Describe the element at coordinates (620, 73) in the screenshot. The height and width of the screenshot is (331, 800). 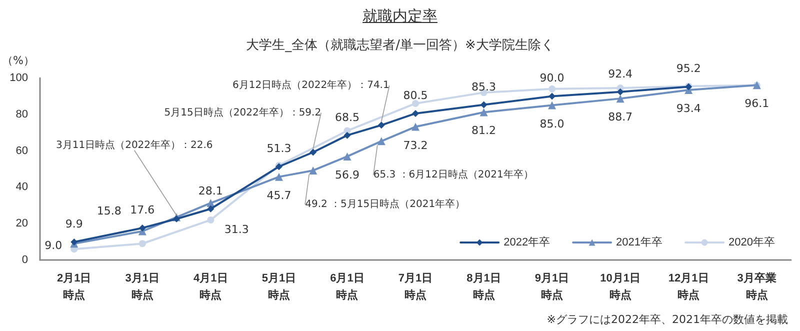
I see `data-label: 92.4` at that location.